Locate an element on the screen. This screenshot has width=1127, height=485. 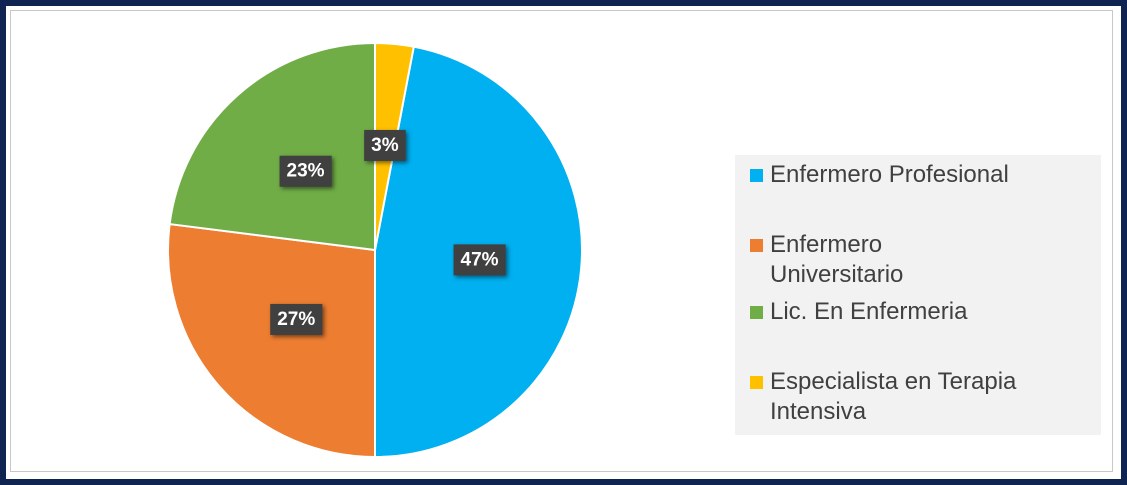
data-label: 27% is located at coordinates (296, 319).